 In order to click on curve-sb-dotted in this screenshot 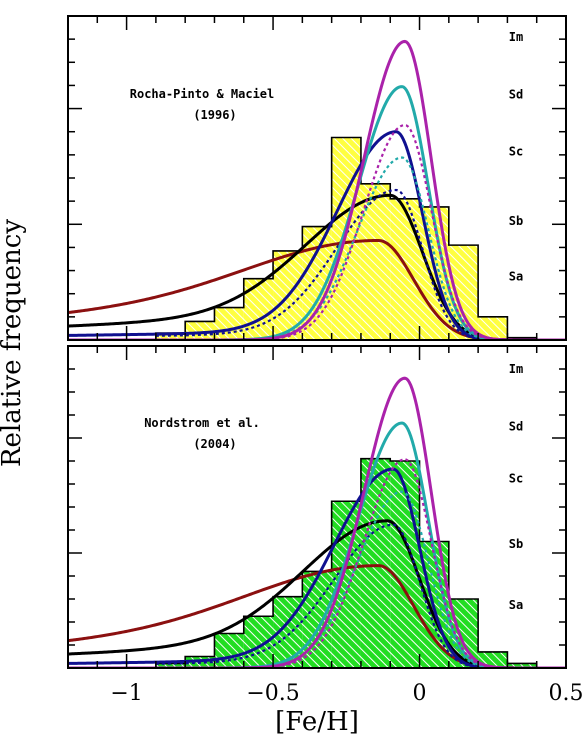, I will do `click(333, 267)`.